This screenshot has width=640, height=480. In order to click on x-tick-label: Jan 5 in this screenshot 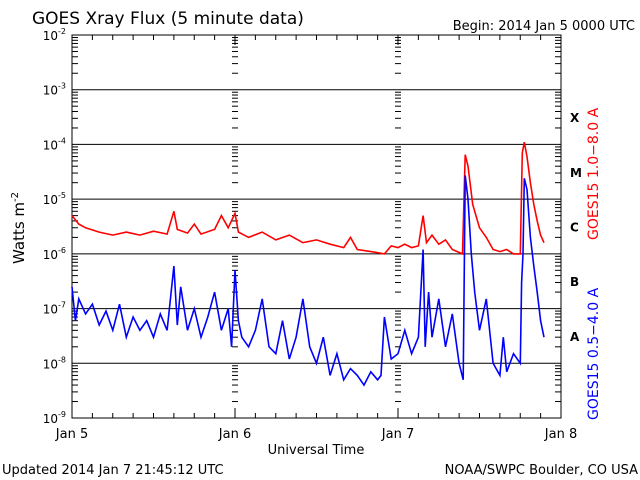, I will do `click(71, 434)`.